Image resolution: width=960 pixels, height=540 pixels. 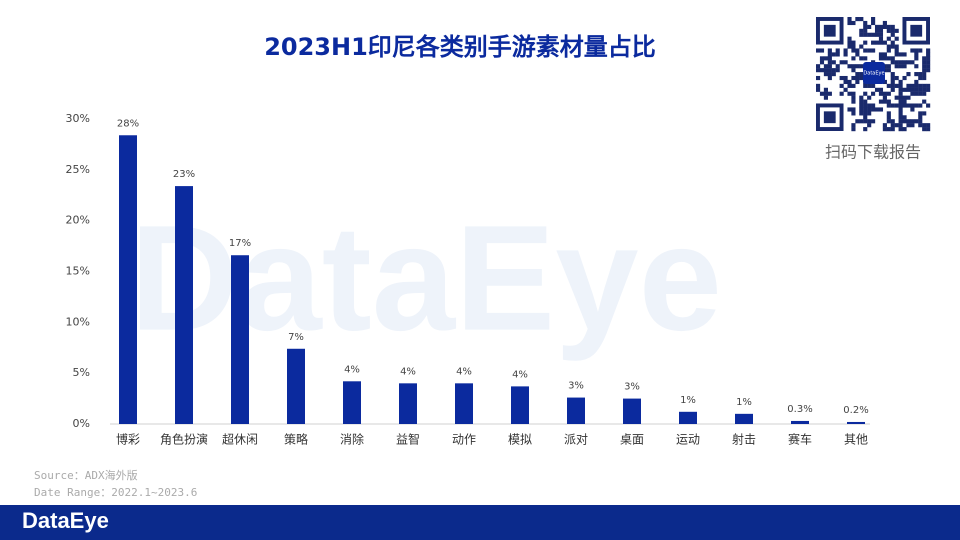 I want to click on value-label: 1%, so click(x=744, y=402).